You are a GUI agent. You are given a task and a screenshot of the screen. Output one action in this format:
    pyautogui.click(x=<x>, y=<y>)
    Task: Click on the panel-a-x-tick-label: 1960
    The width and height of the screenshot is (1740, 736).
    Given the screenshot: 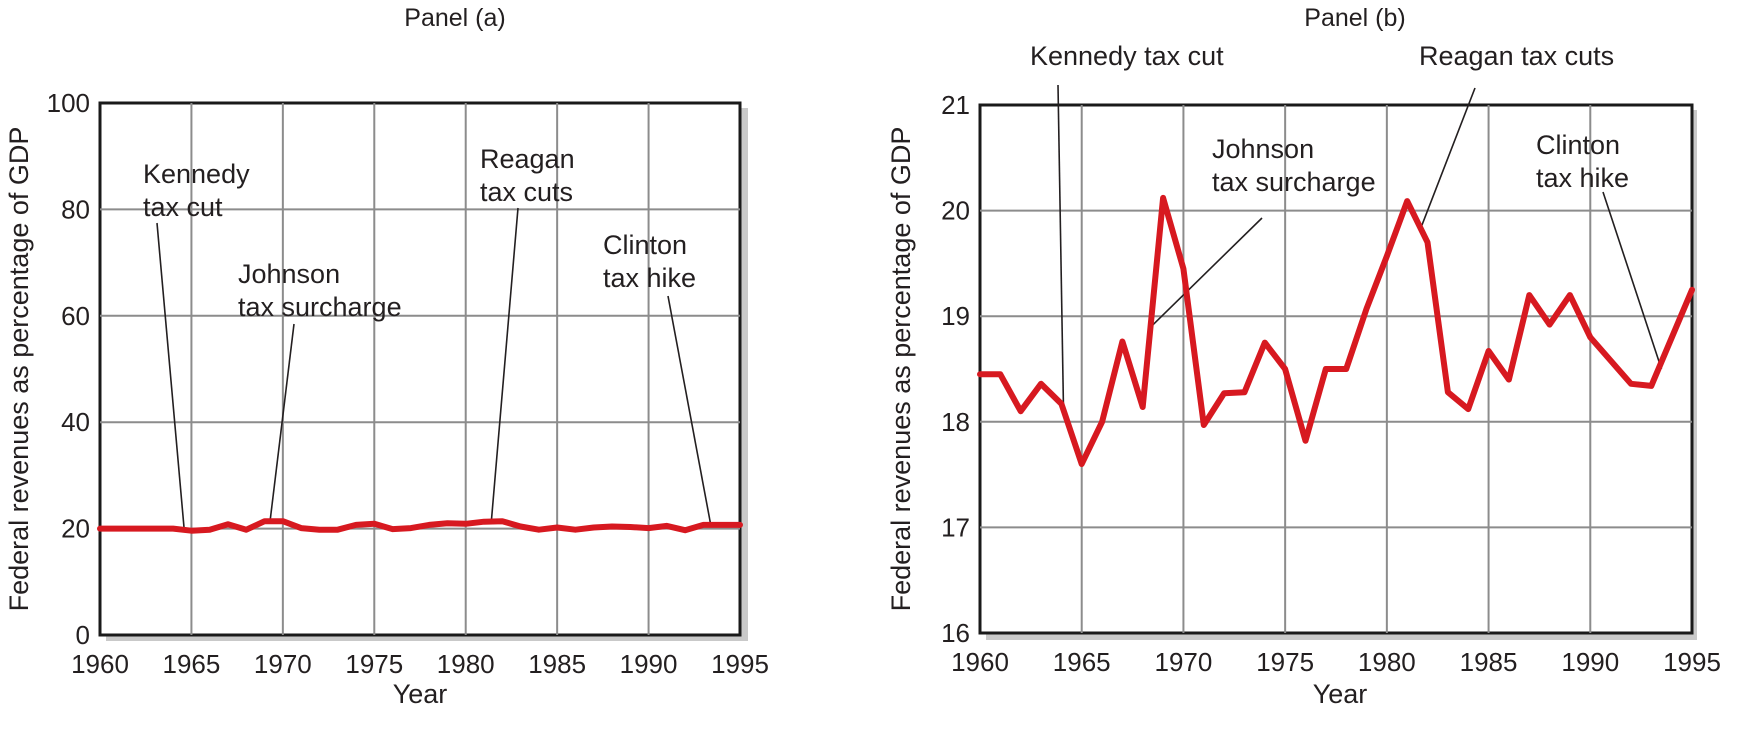 What is the action you would take?
    pyautogui.click(x=100, y=664)
    